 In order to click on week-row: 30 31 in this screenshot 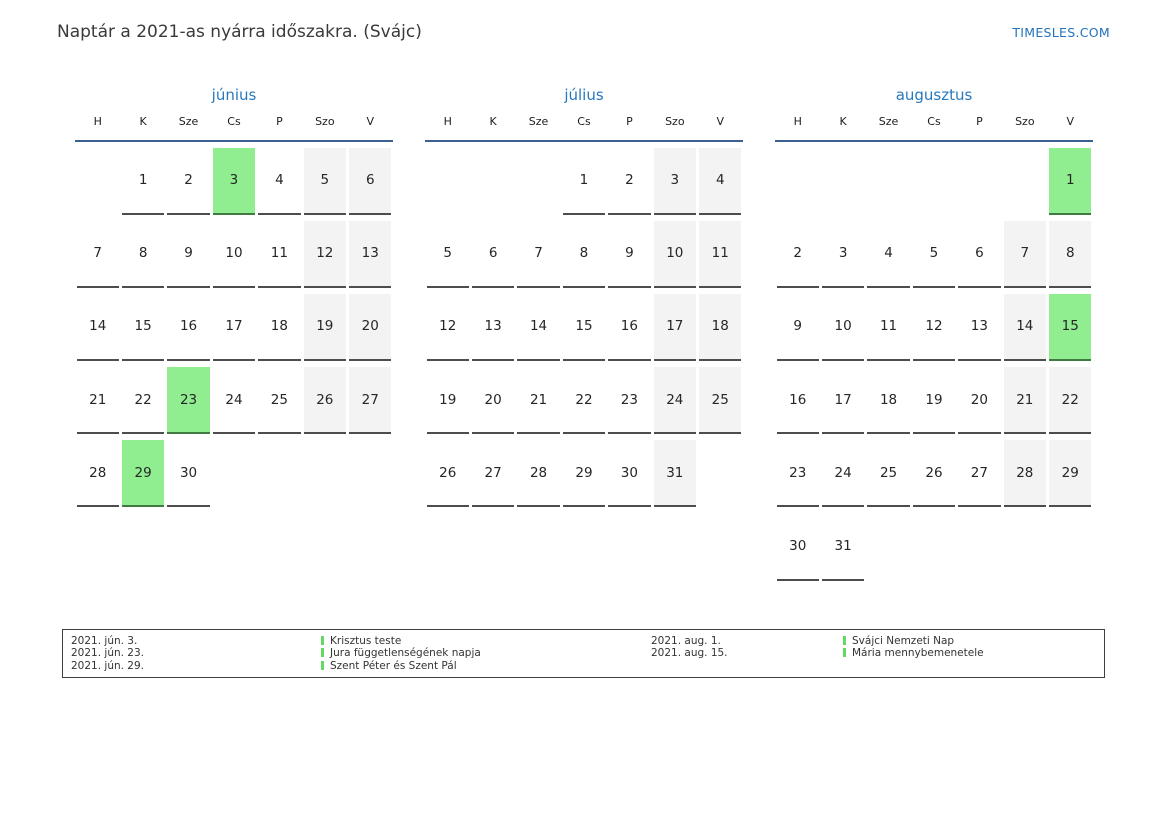, I will do `click(934, 544)`.